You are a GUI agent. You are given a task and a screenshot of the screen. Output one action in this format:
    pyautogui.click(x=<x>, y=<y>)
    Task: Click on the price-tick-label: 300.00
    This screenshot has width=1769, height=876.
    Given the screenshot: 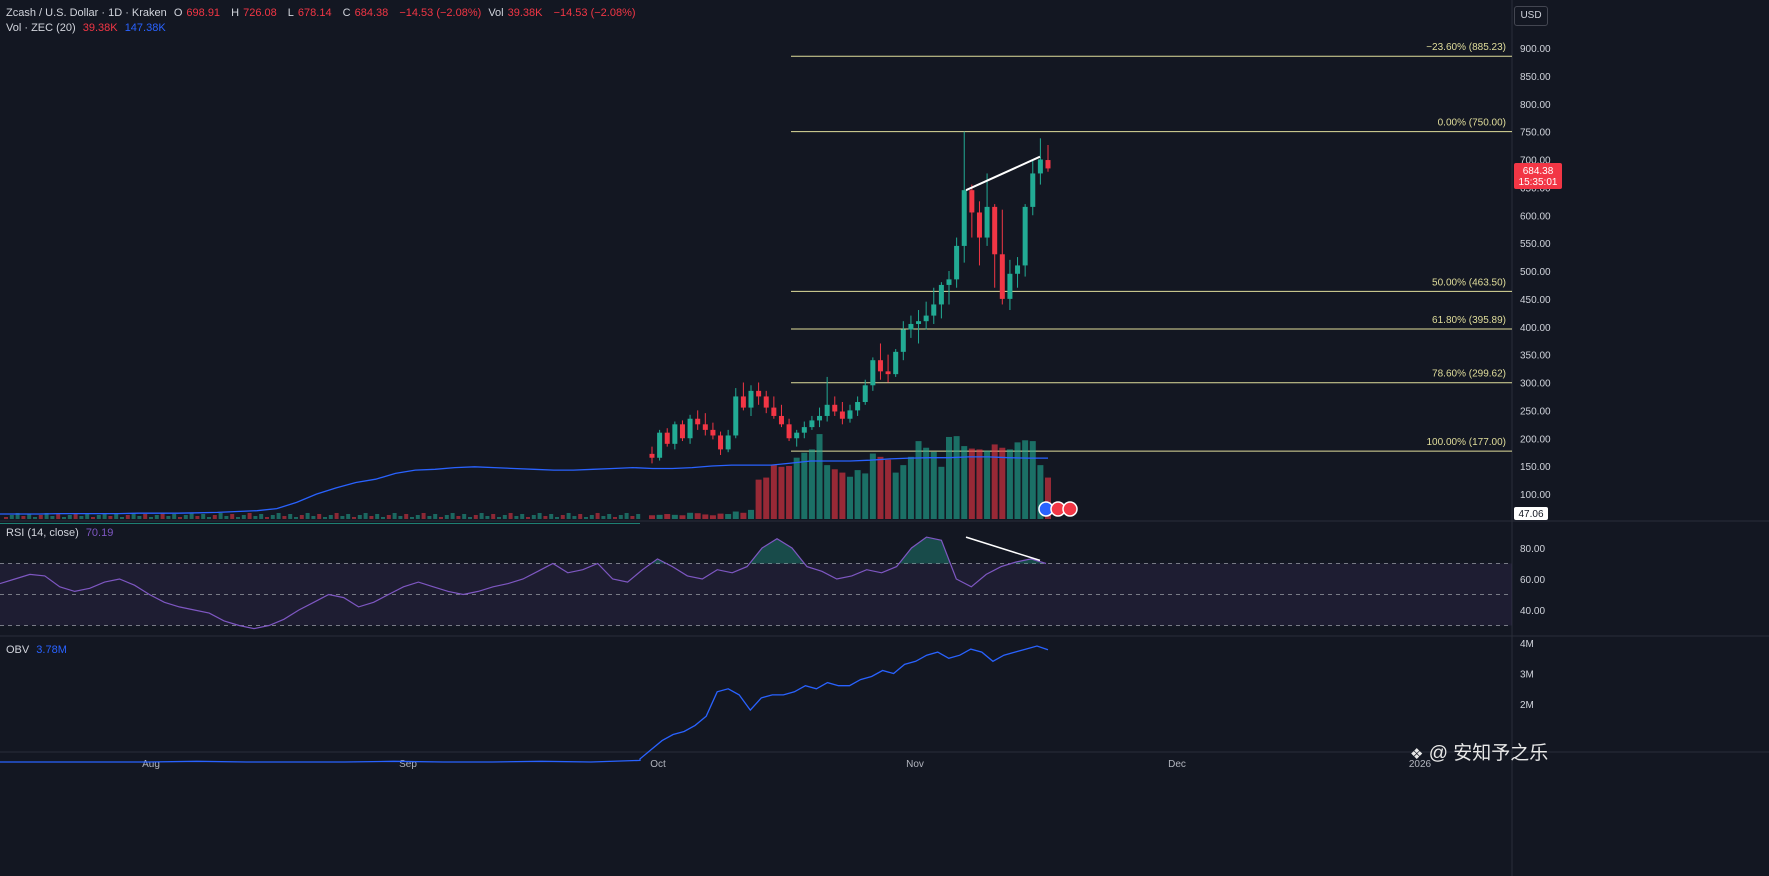 What is the action you would take?
    pyautogui.click(x=1535, y=384)
    